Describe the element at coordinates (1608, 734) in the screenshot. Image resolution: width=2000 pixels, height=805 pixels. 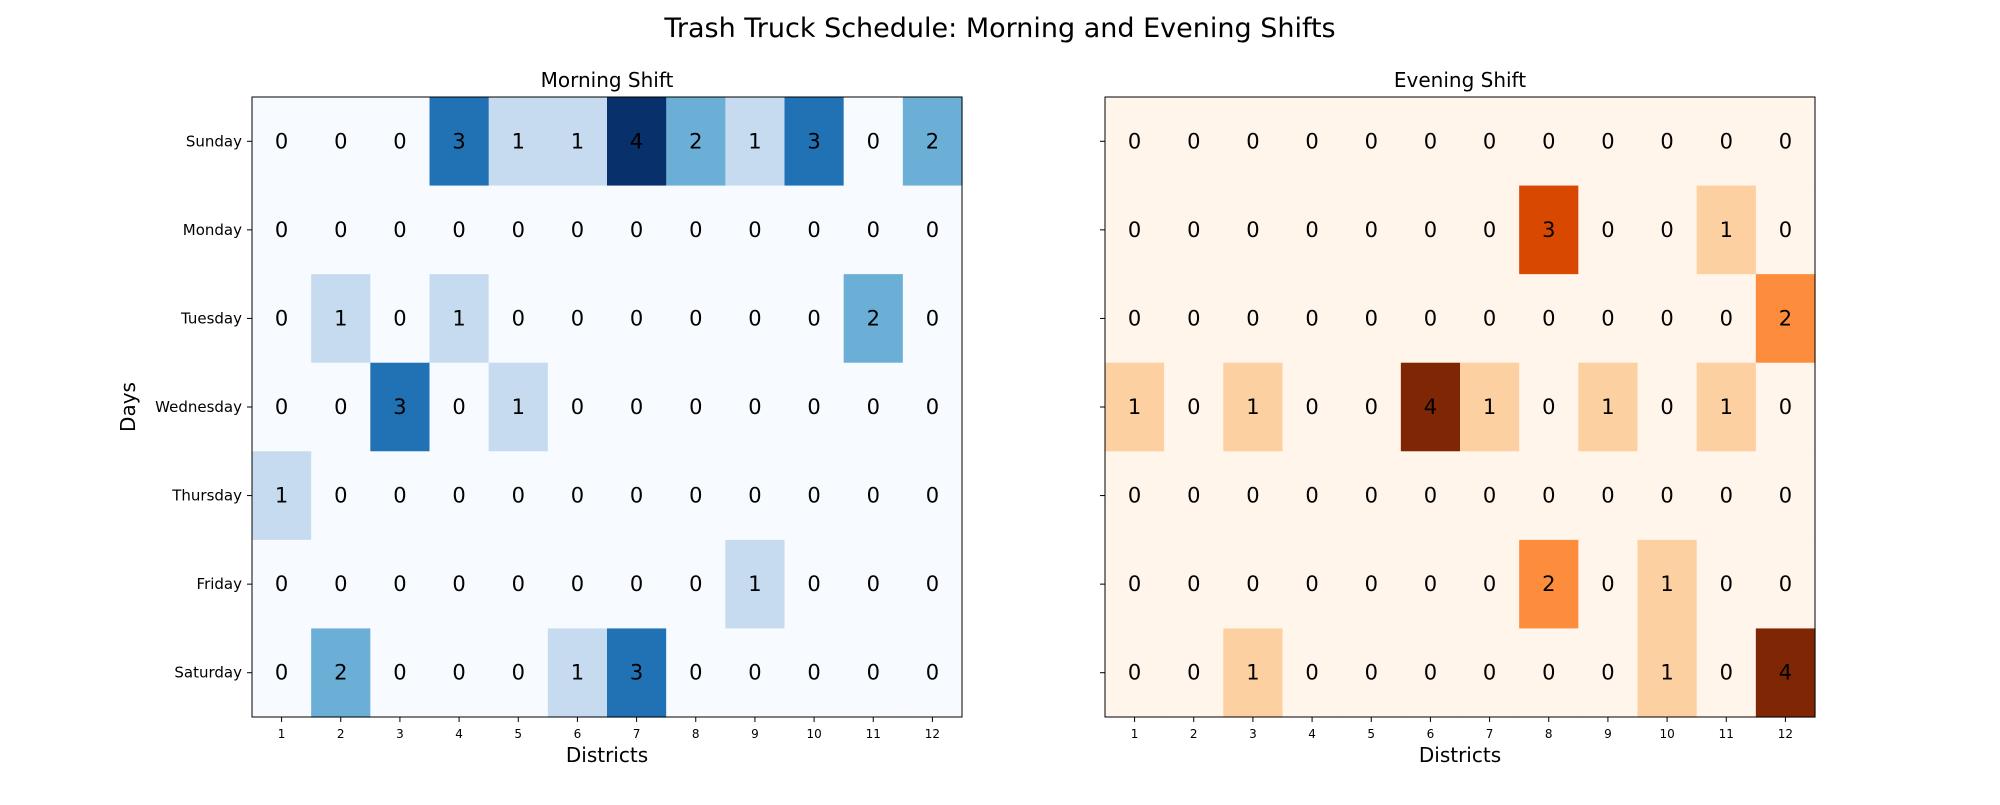
I see `x-tick-label: 9` at that location.